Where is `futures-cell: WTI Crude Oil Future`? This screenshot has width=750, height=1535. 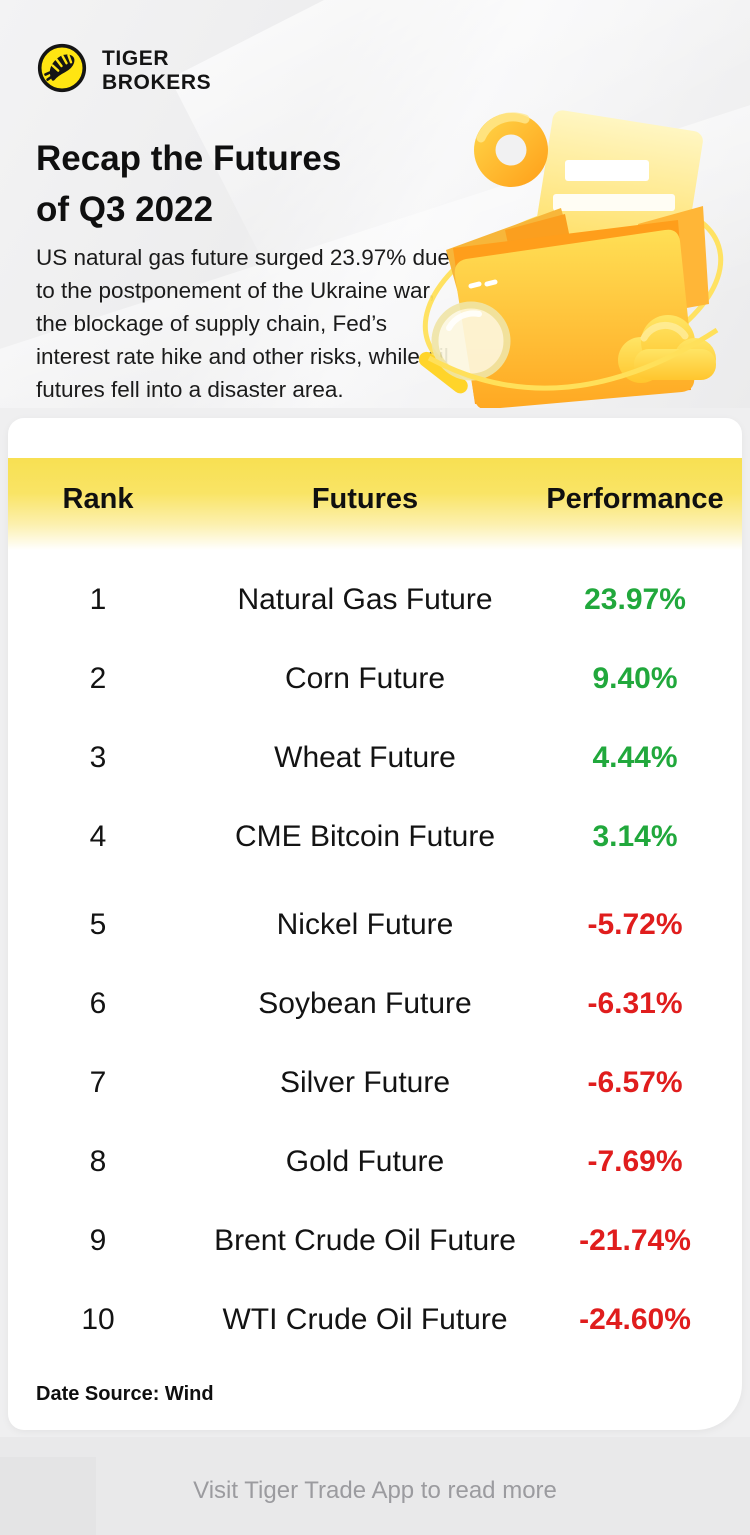 futures-cell: WTI Crude Oil Future is located at coordinates (365, 1319).